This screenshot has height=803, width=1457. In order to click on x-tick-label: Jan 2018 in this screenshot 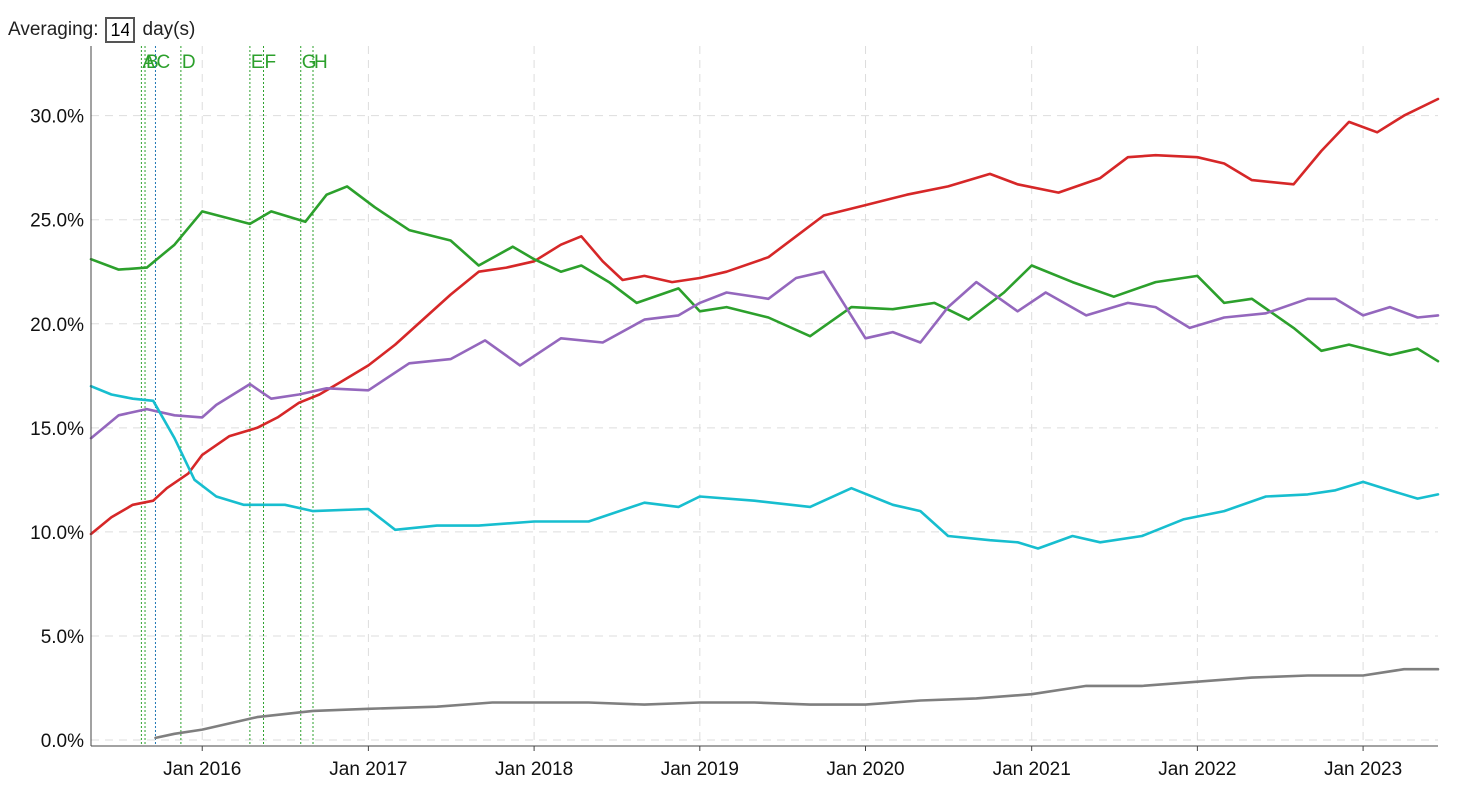, I will do `click(534, 769)`.